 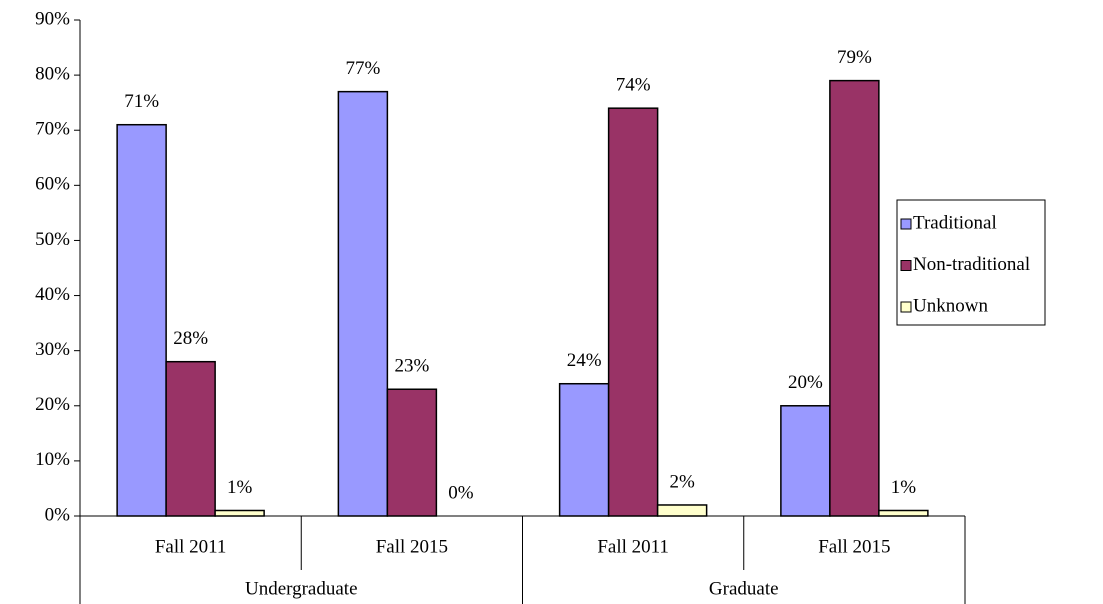 I want to click on value-label: 20%, so click(x=805, y=382).